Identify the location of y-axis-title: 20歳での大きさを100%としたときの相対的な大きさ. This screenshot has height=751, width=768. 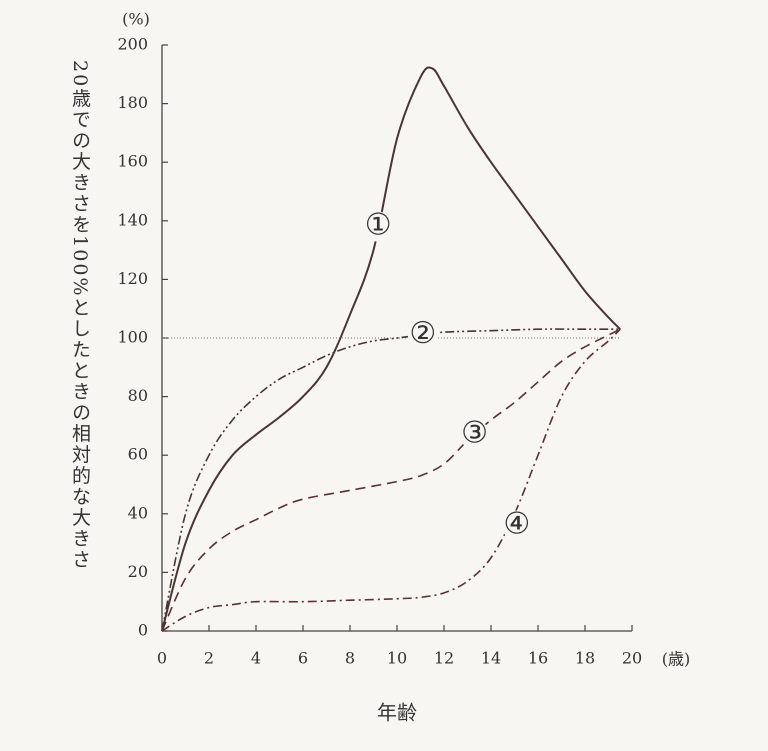
(80, 315).